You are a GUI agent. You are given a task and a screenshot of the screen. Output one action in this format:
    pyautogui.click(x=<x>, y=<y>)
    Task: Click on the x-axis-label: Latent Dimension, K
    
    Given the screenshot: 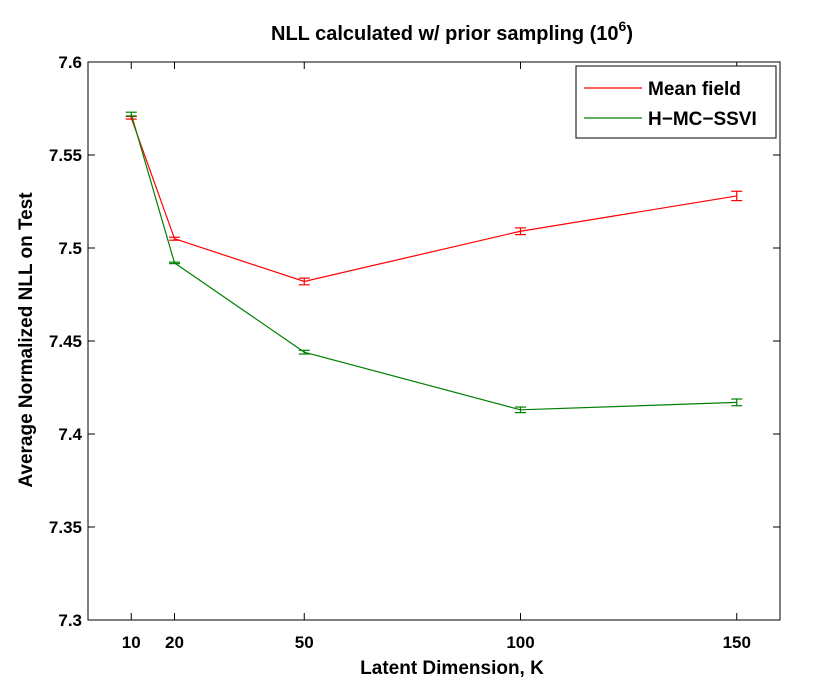 What is the action you would take?
    pyautogui.click(x=452, y=668)
    